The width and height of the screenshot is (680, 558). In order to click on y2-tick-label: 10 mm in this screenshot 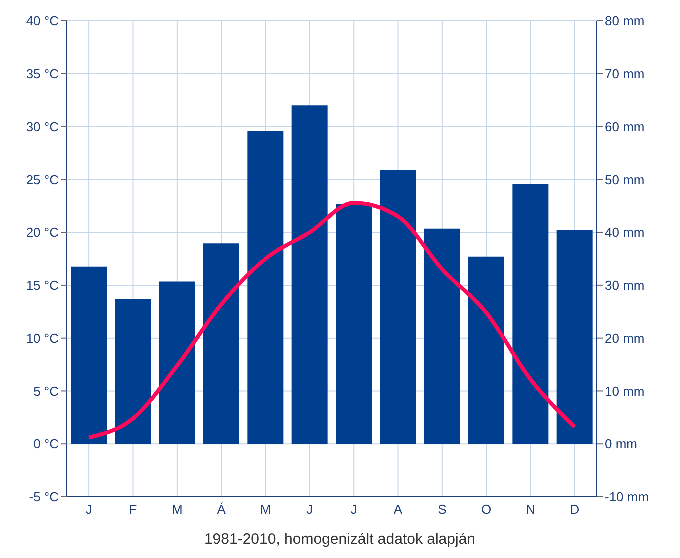, I will do `click(625, 391)`.